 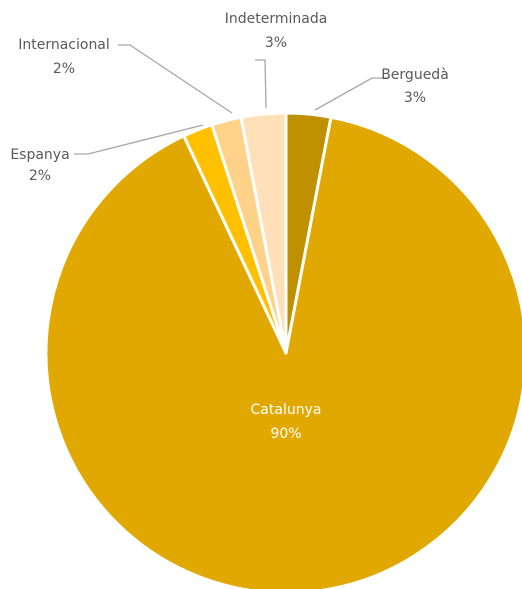 I want to click on data-label-percent-espanya: 2%, so click(x=40, y=176).